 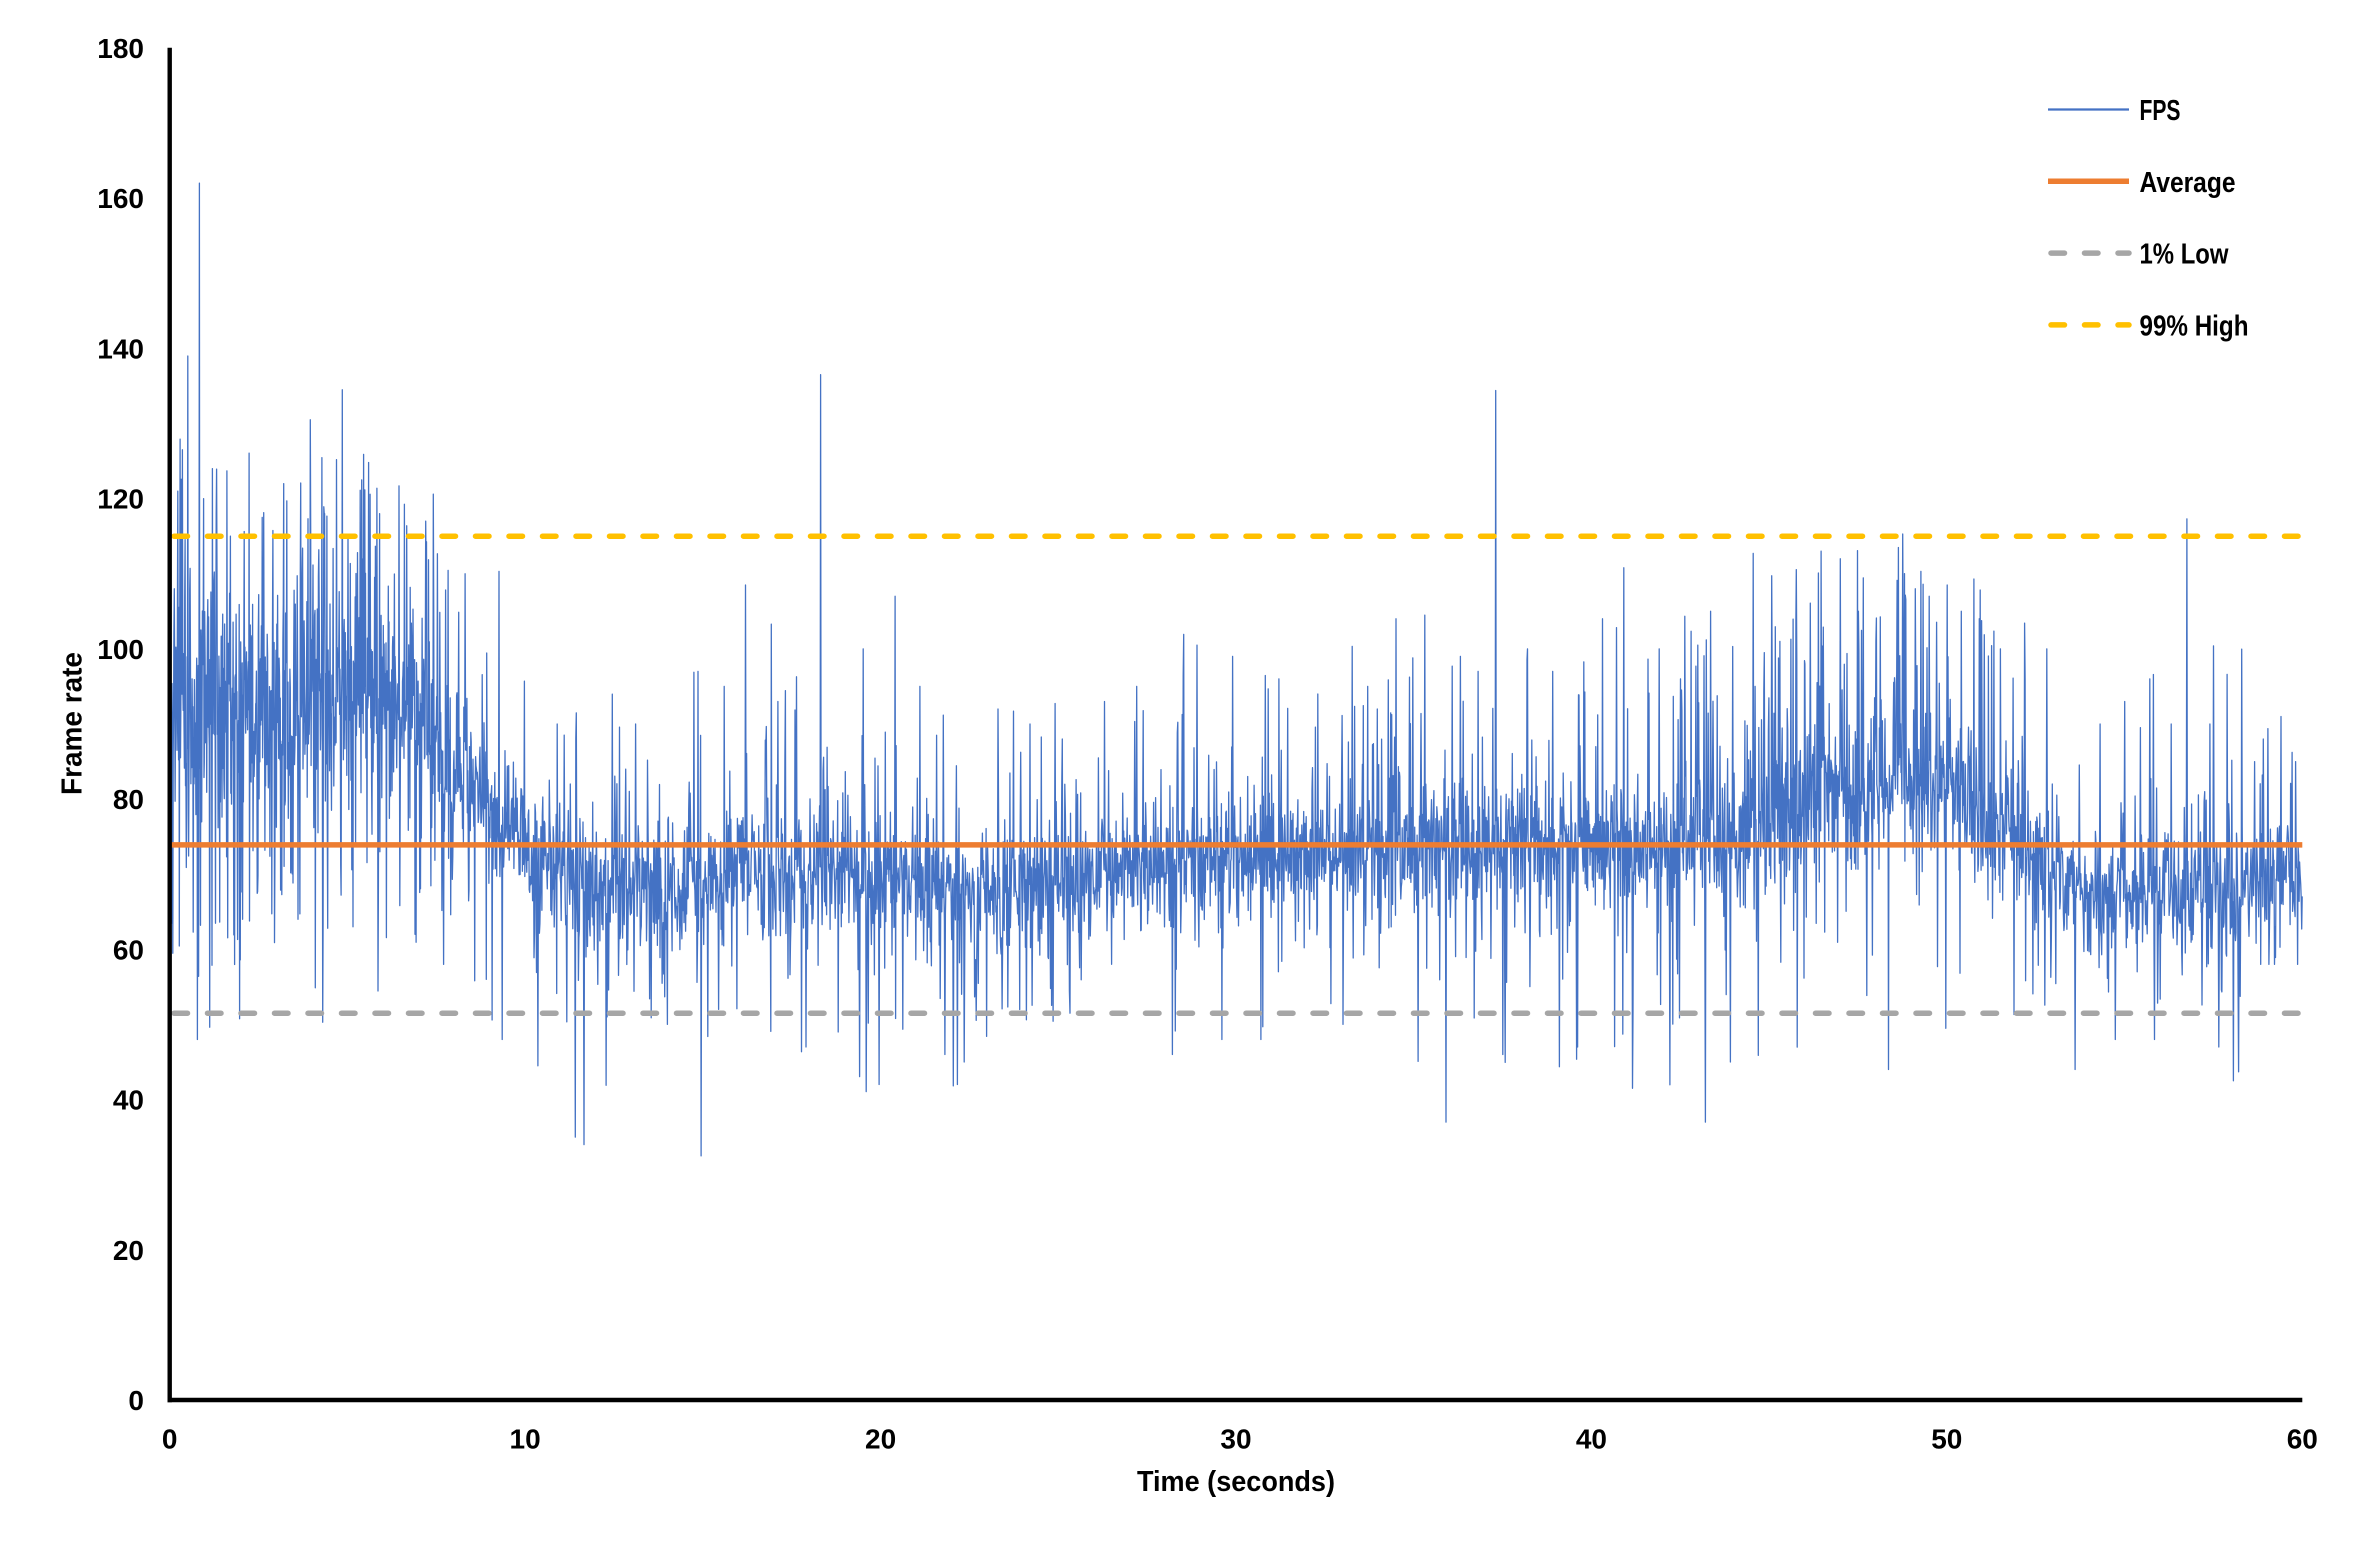 I want to click on svg-text: 100, so click(x=120, y=649).